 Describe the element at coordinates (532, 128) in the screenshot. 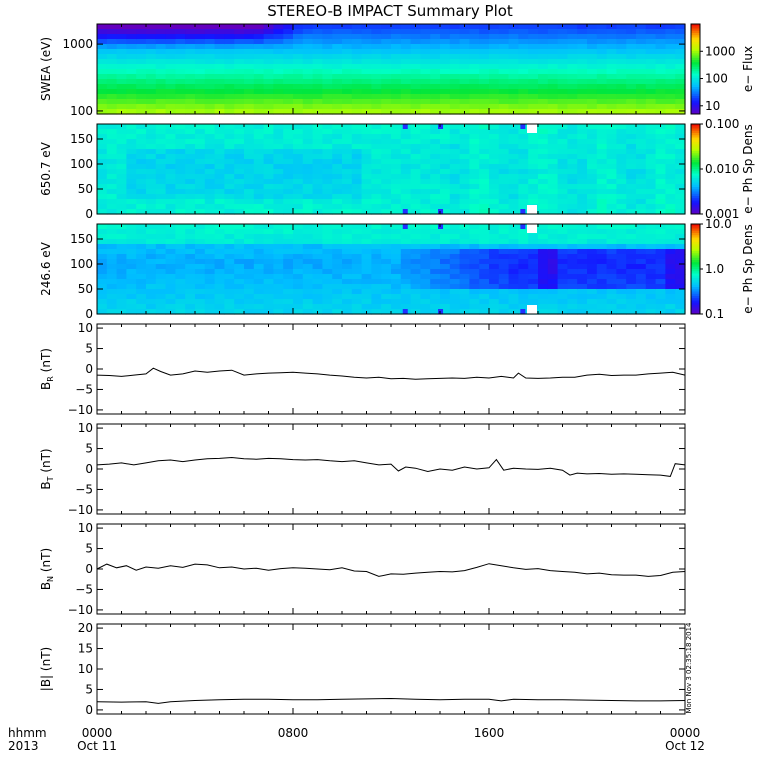

I see `heatmap-data-gap` at that location.